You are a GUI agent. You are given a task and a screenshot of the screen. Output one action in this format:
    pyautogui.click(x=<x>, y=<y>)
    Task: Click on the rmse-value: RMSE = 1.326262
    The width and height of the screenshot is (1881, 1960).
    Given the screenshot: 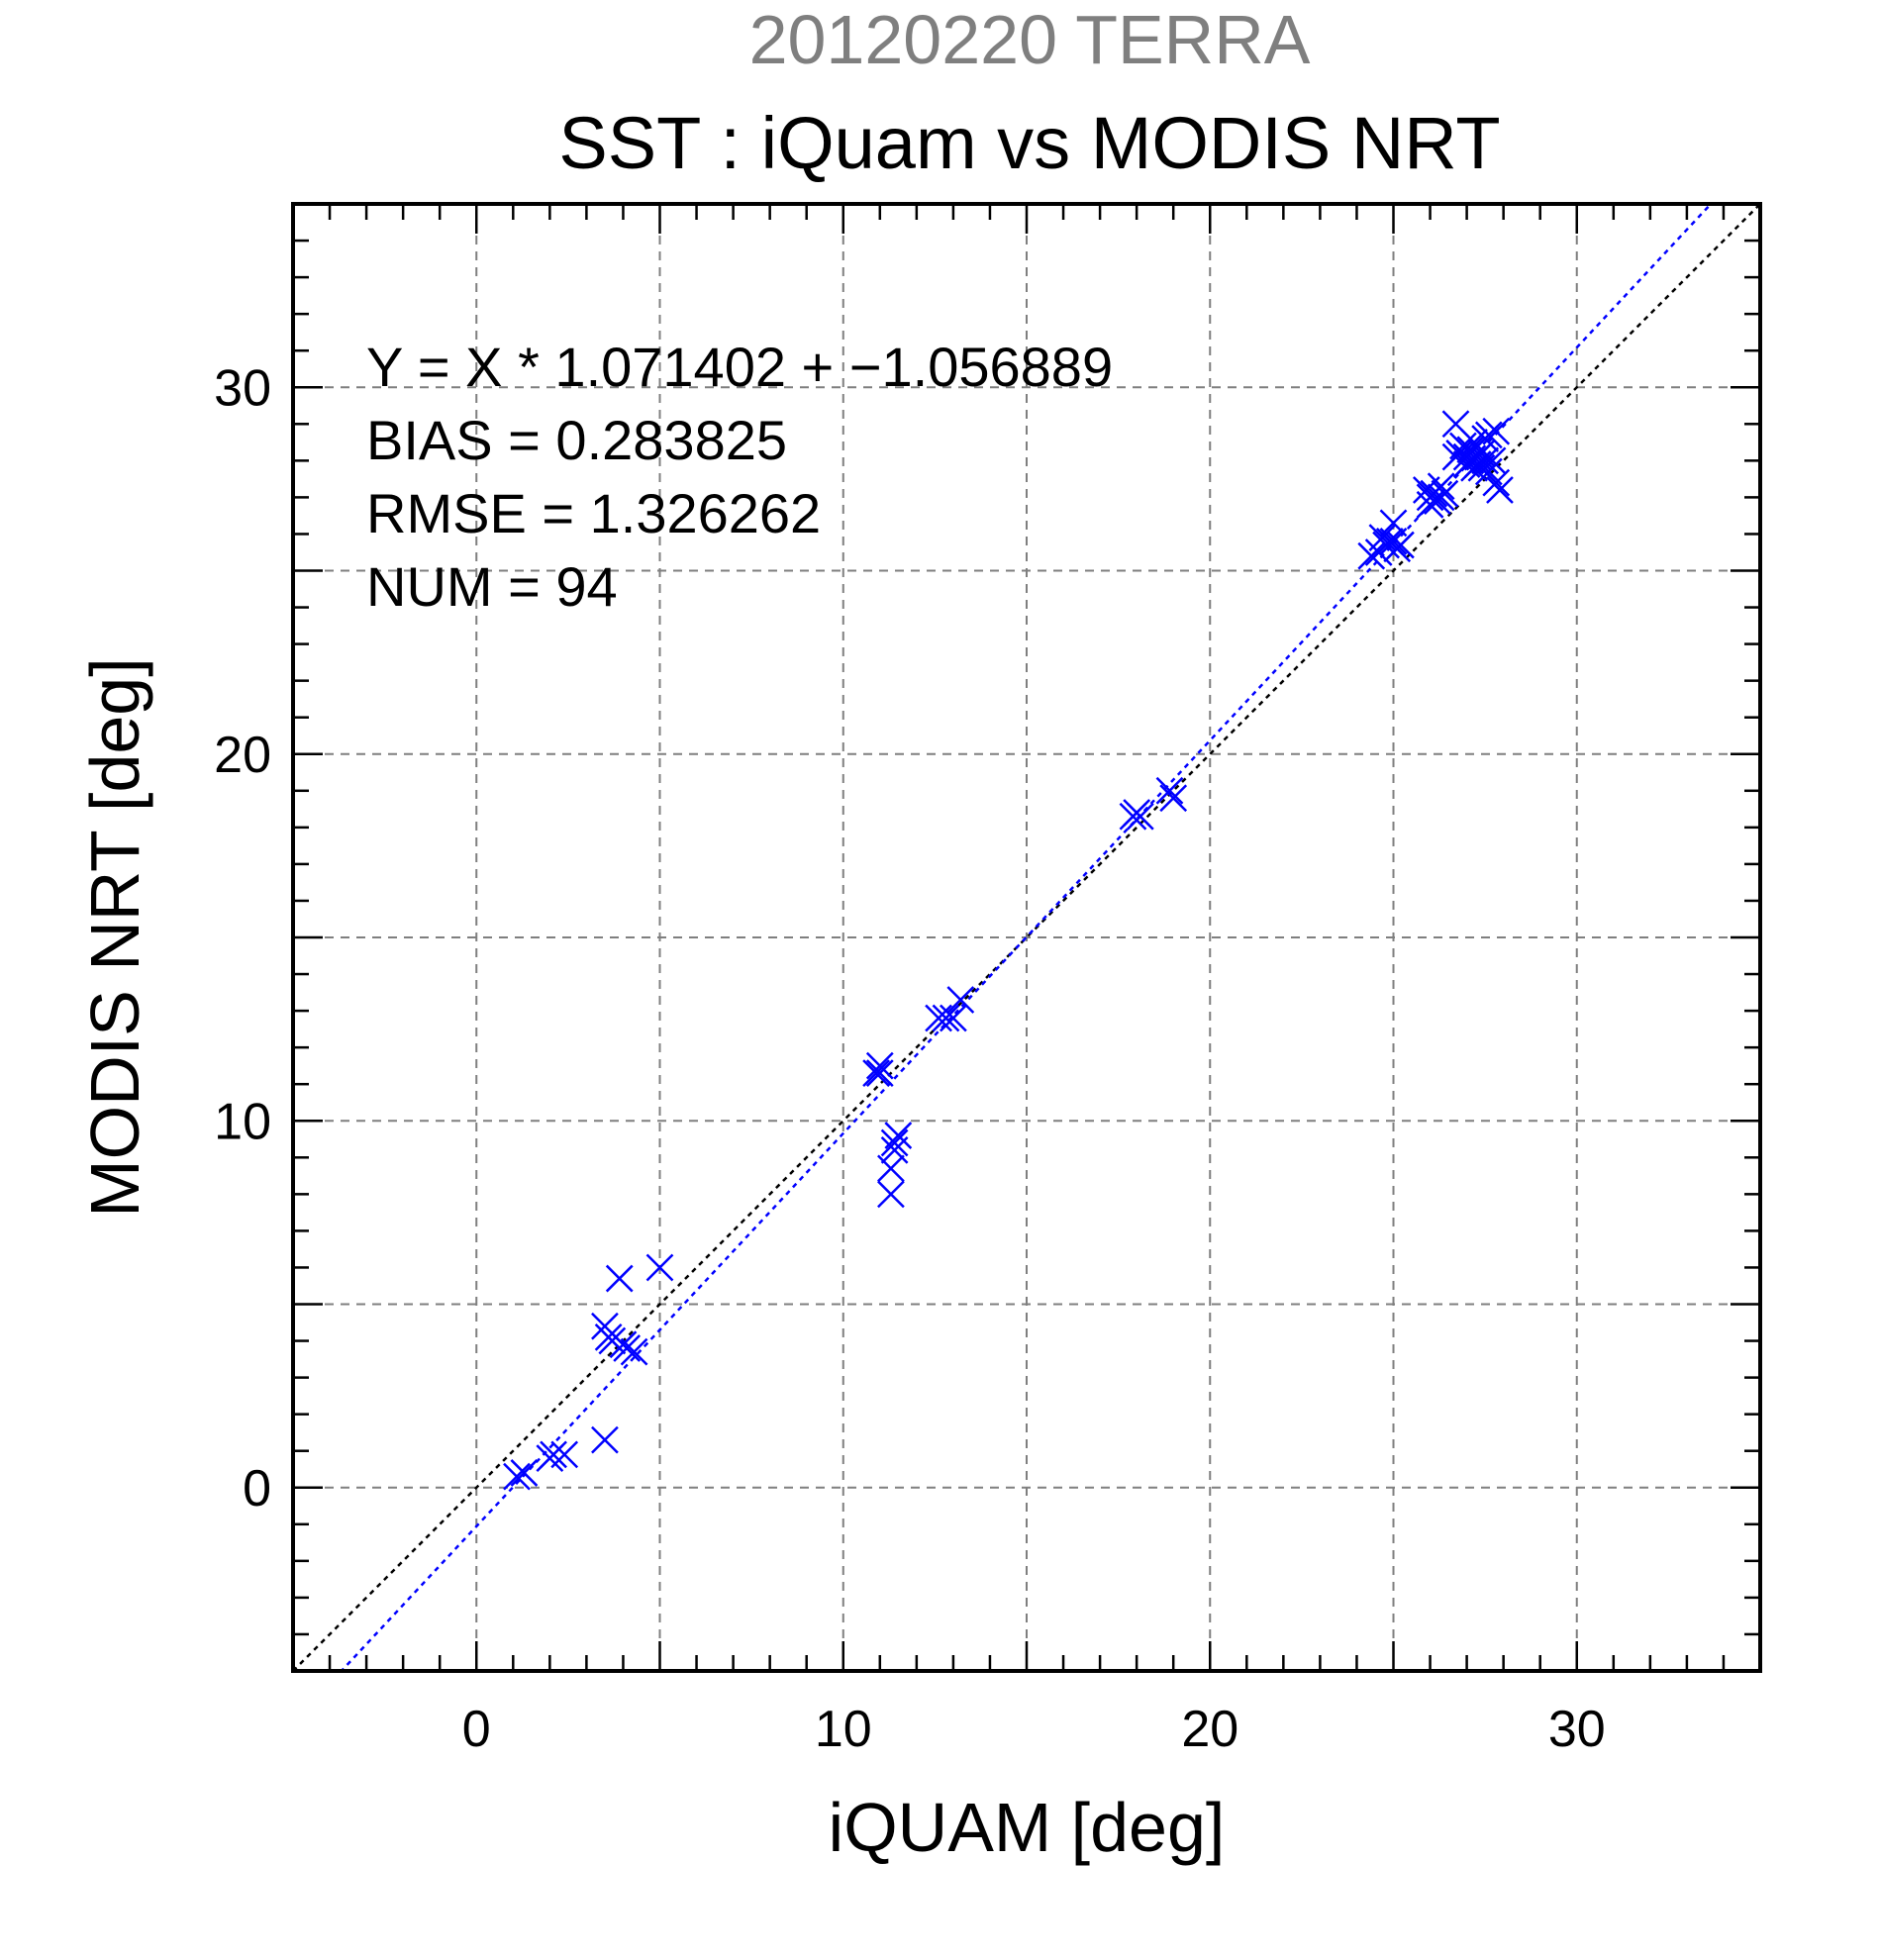 What is the action you would take?
    pyautogui.click(x=593, y=513)
    